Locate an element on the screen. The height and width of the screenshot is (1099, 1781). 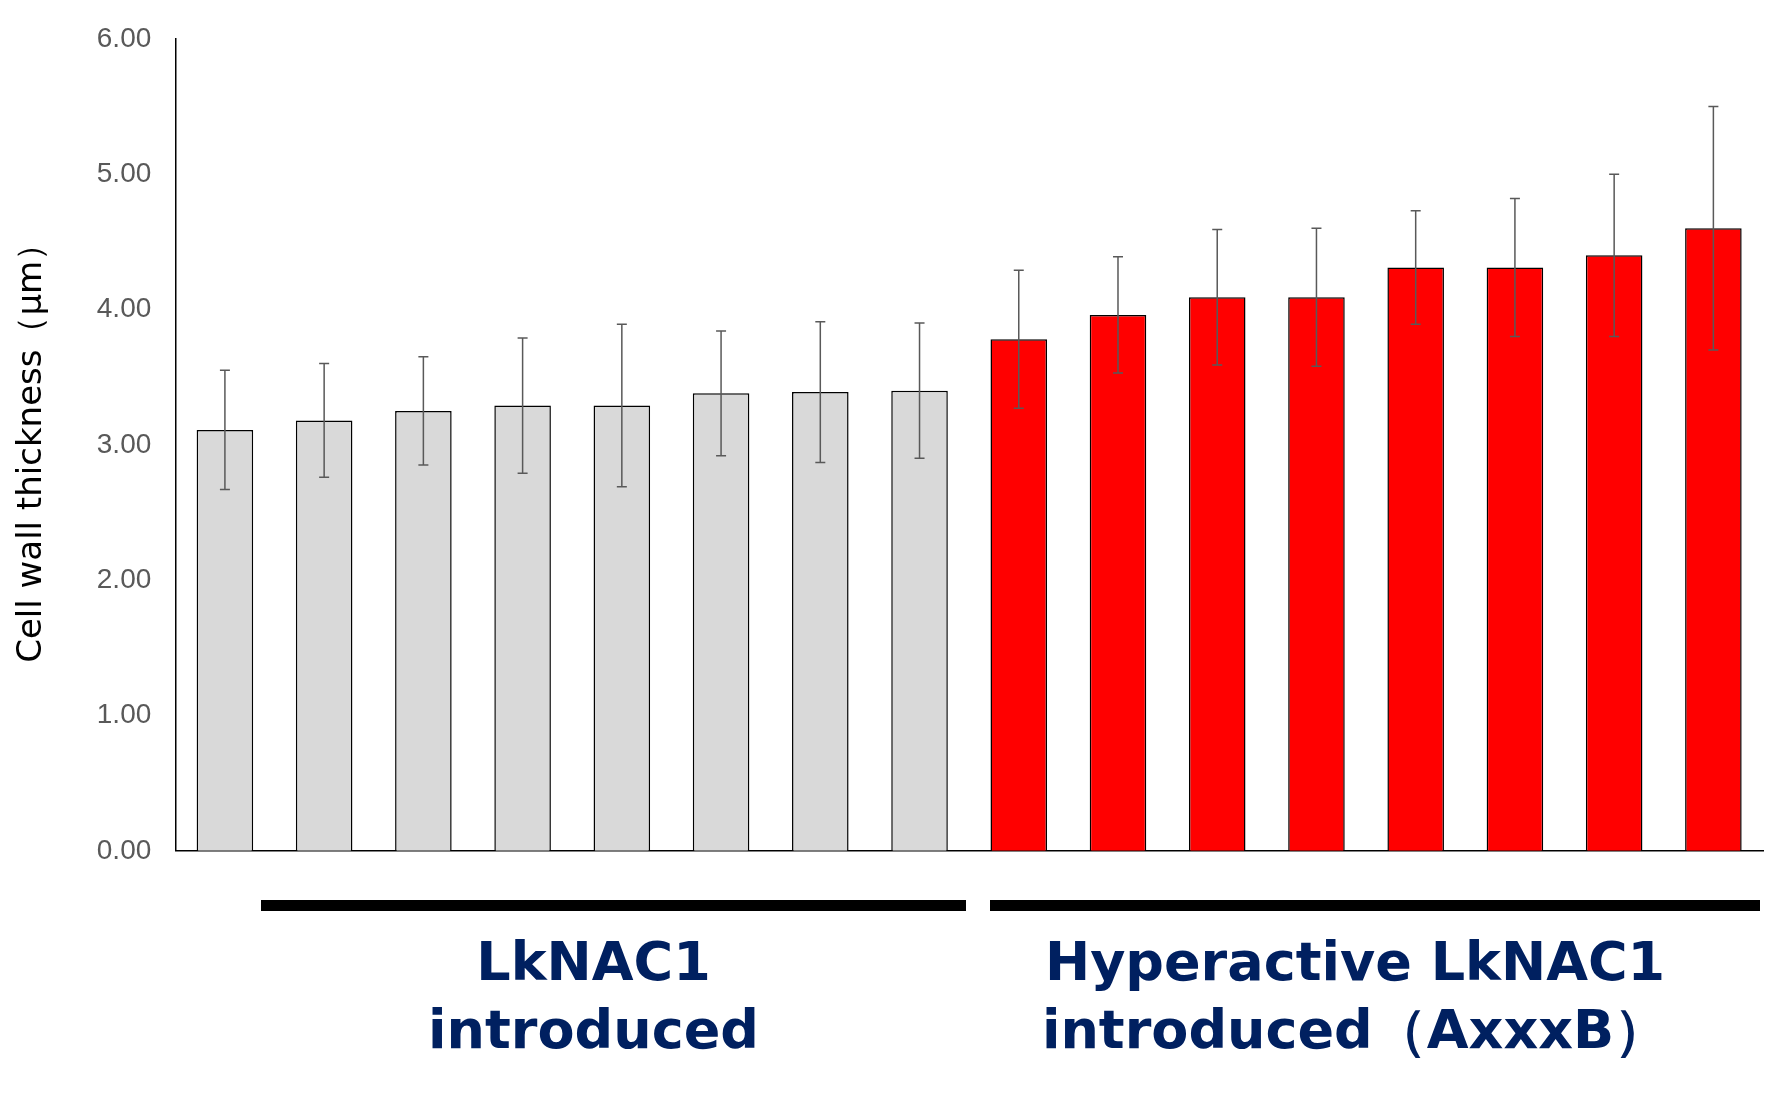
y-tick-label: 0.00 is located at coordinates (124, 849).